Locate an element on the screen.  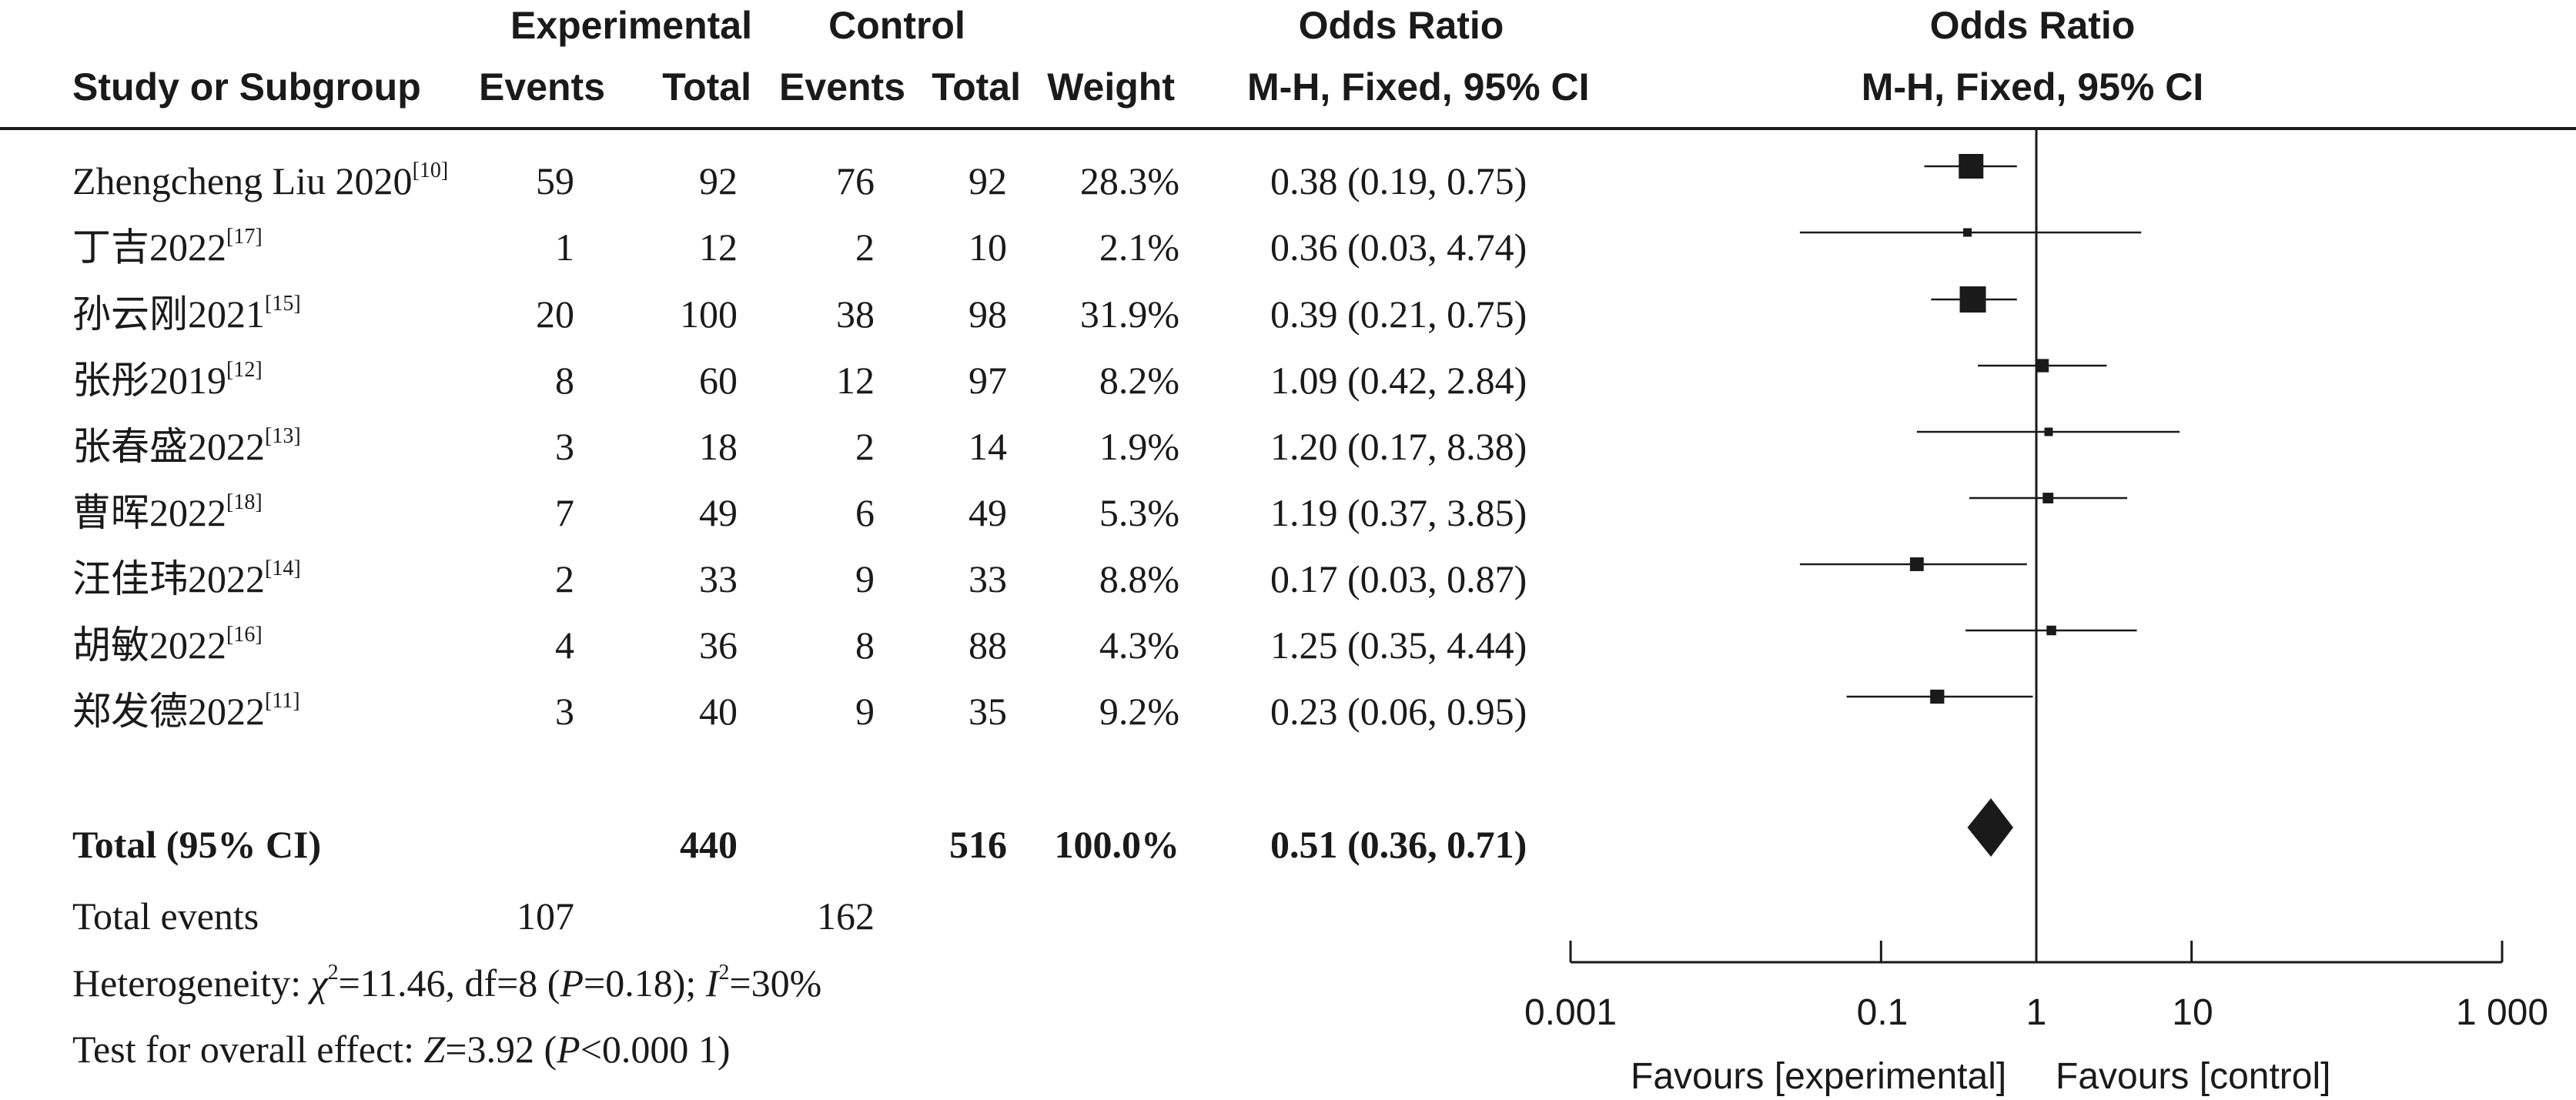
total-weight: 100.0% is located at coordinates (1117, 845).